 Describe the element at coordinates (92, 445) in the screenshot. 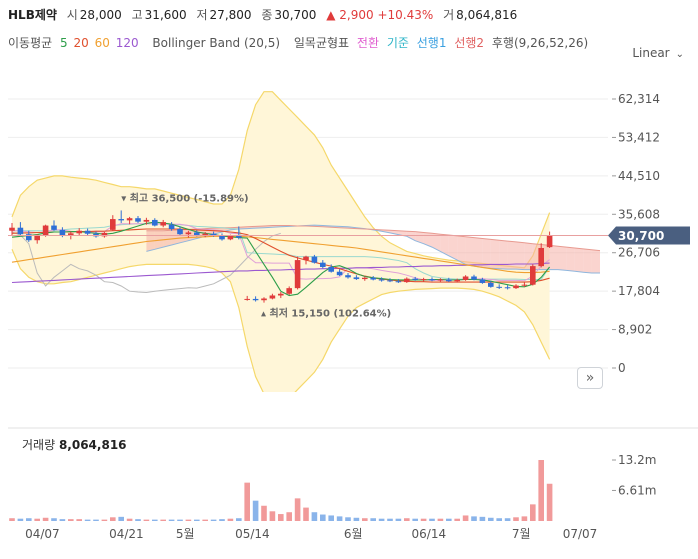

I see `volume-panel-value: 8,064,816` at that location.